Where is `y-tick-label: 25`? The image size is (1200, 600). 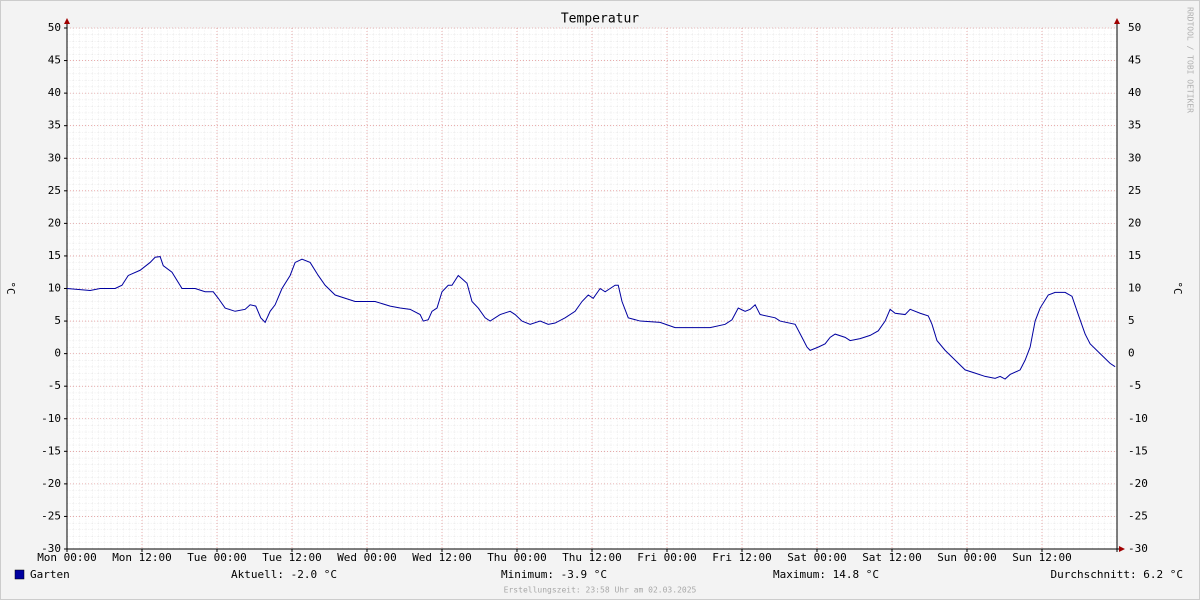
y-tick-label: 25 is located at coordinates (54, 190).